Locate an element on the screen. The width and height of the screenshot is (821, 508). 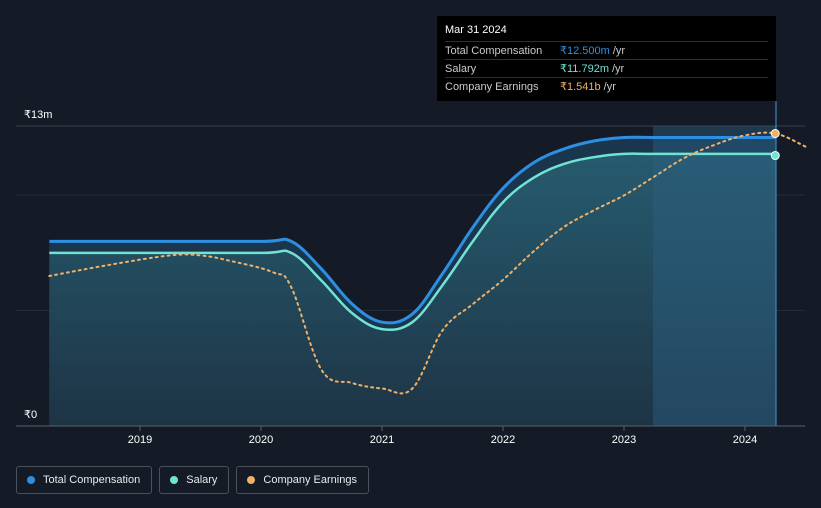
tooltip-date: Mar 31 2024 is located at coordinates (476, 30).